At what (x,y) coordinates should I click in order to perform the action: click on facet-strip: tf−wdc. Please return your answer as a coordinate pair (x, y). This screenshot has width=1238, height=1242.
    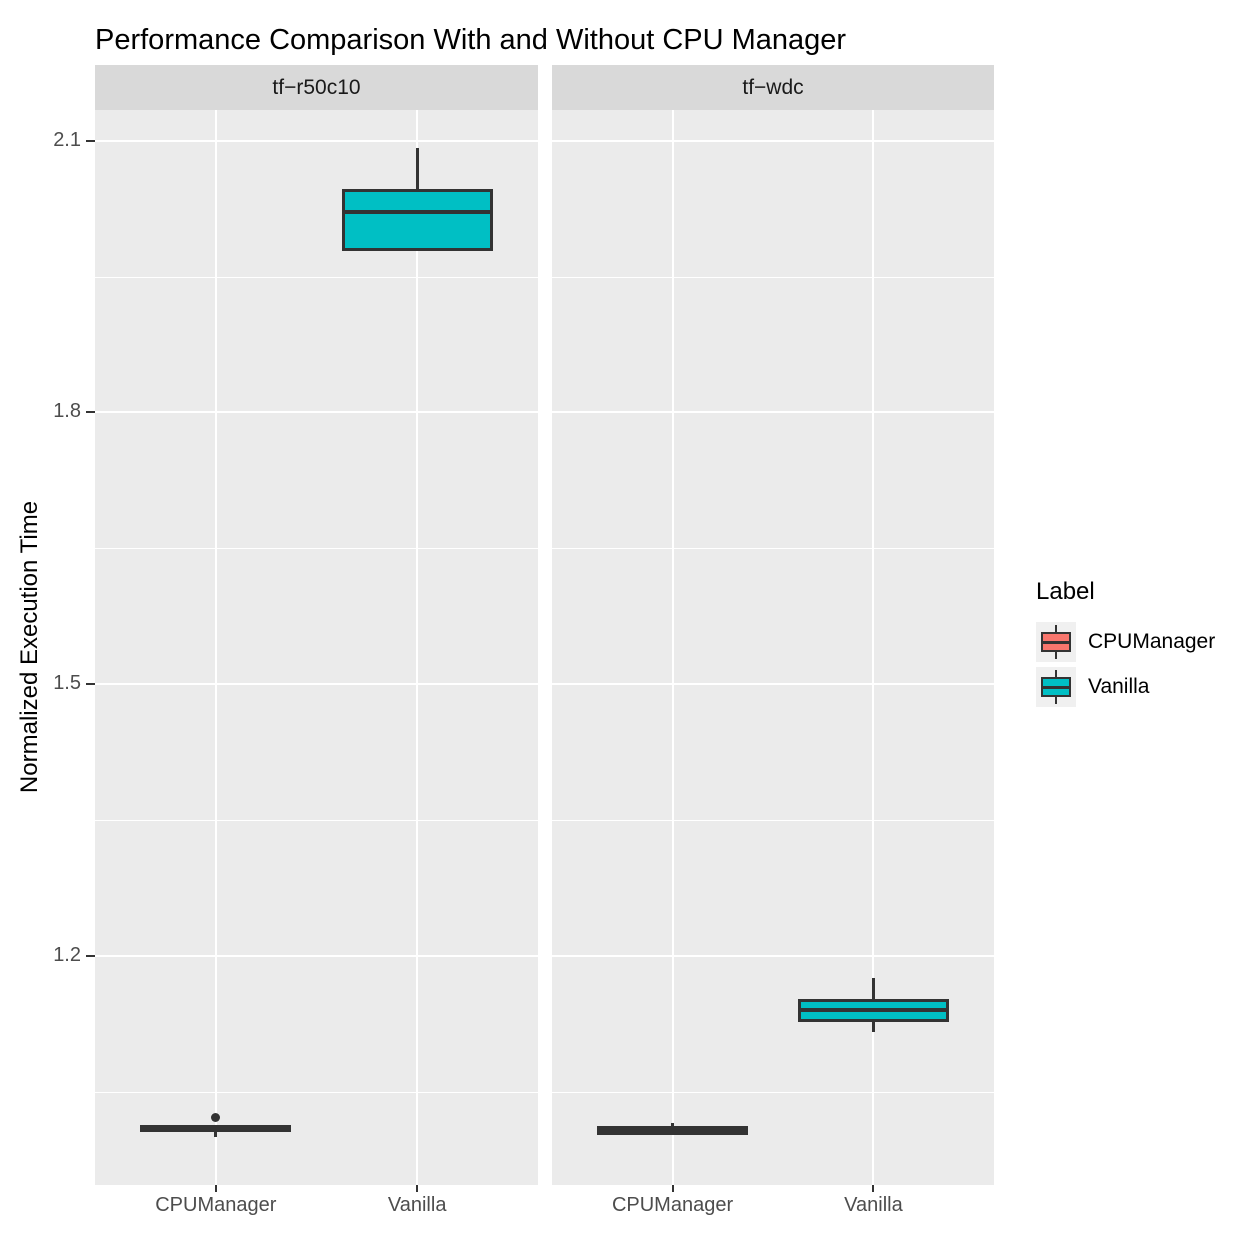
    Looking at the image, I should click on (773, 87).